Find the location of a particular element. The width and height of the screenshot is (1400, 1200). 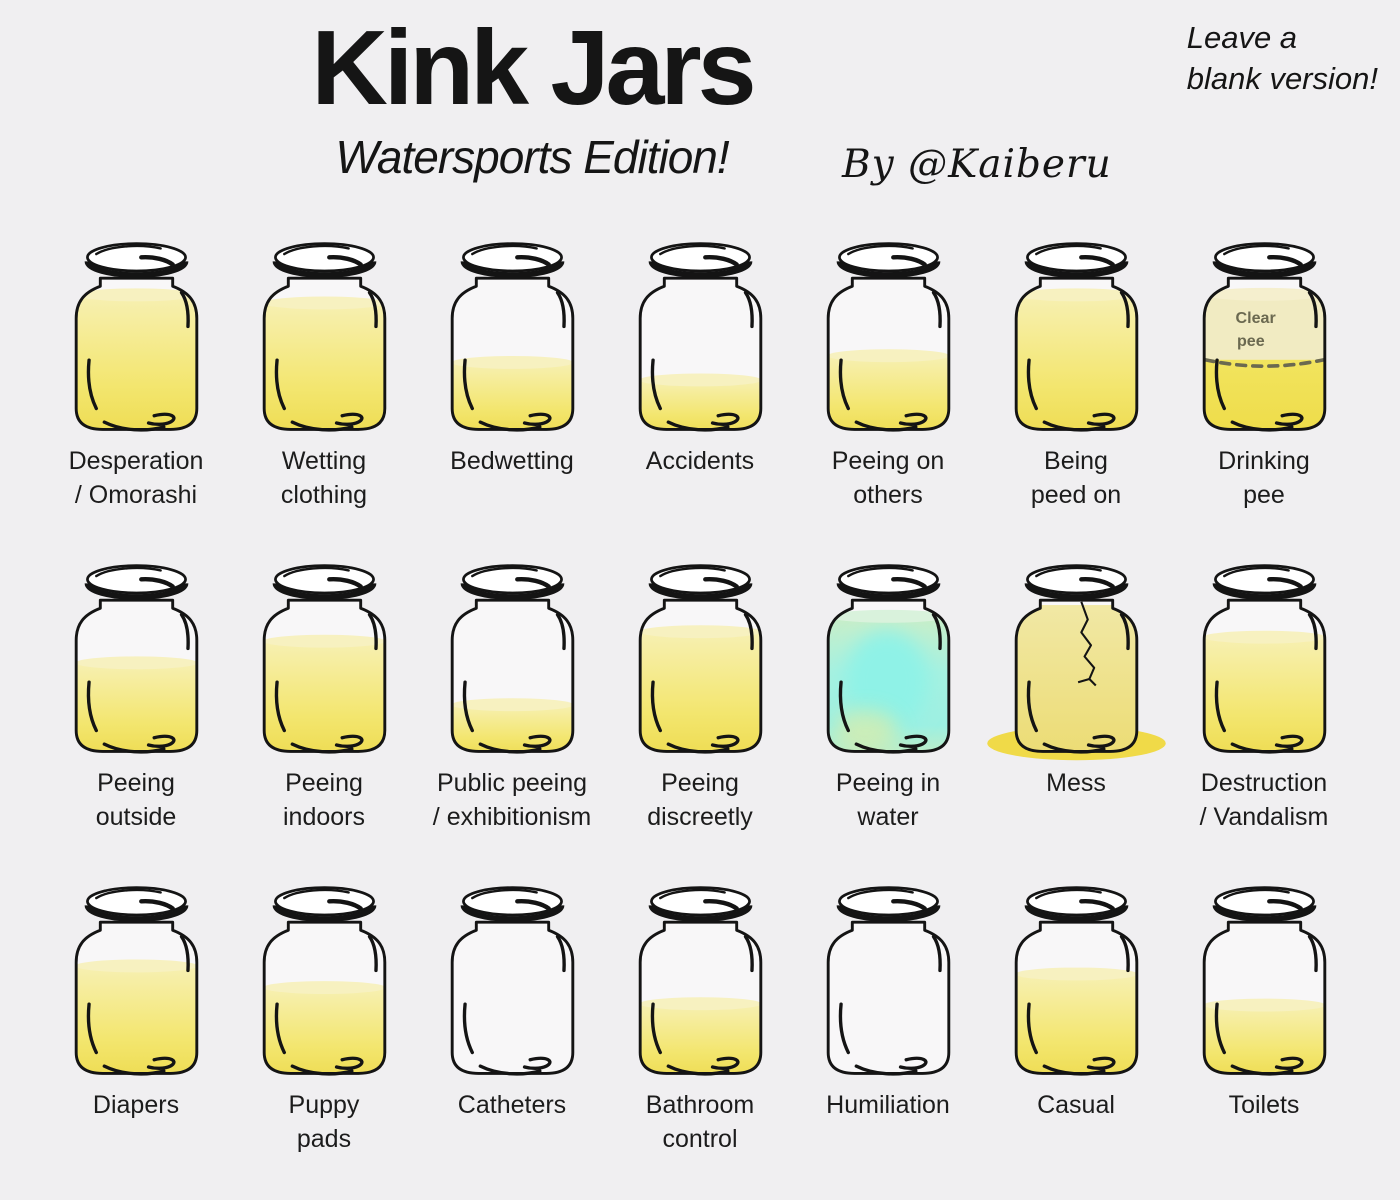

jar-item: Bathroom control is located at coordinates (700, 1035).